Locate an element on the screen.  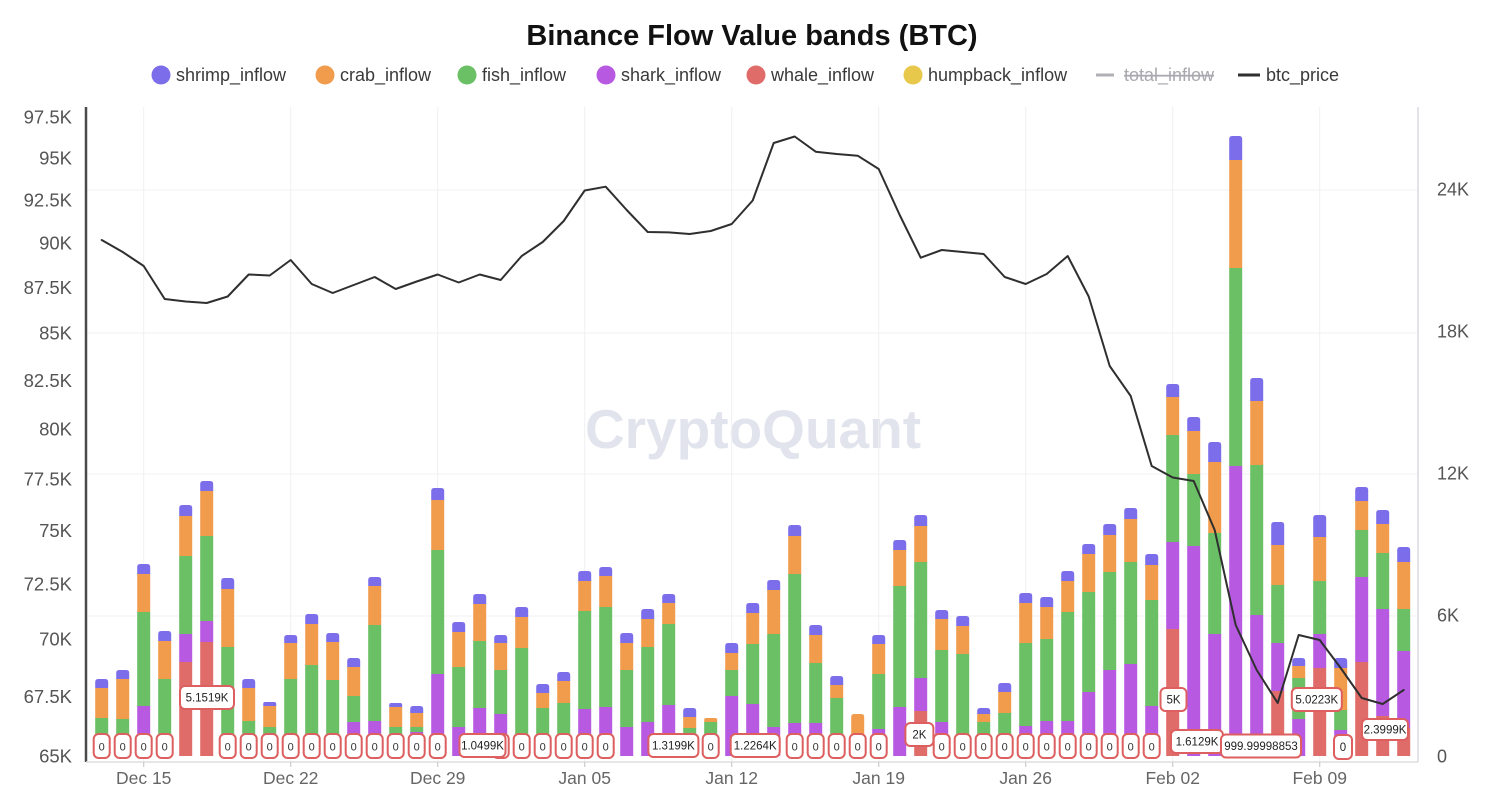
svg-text: crab_inflow is located at coordinates (386, 75).